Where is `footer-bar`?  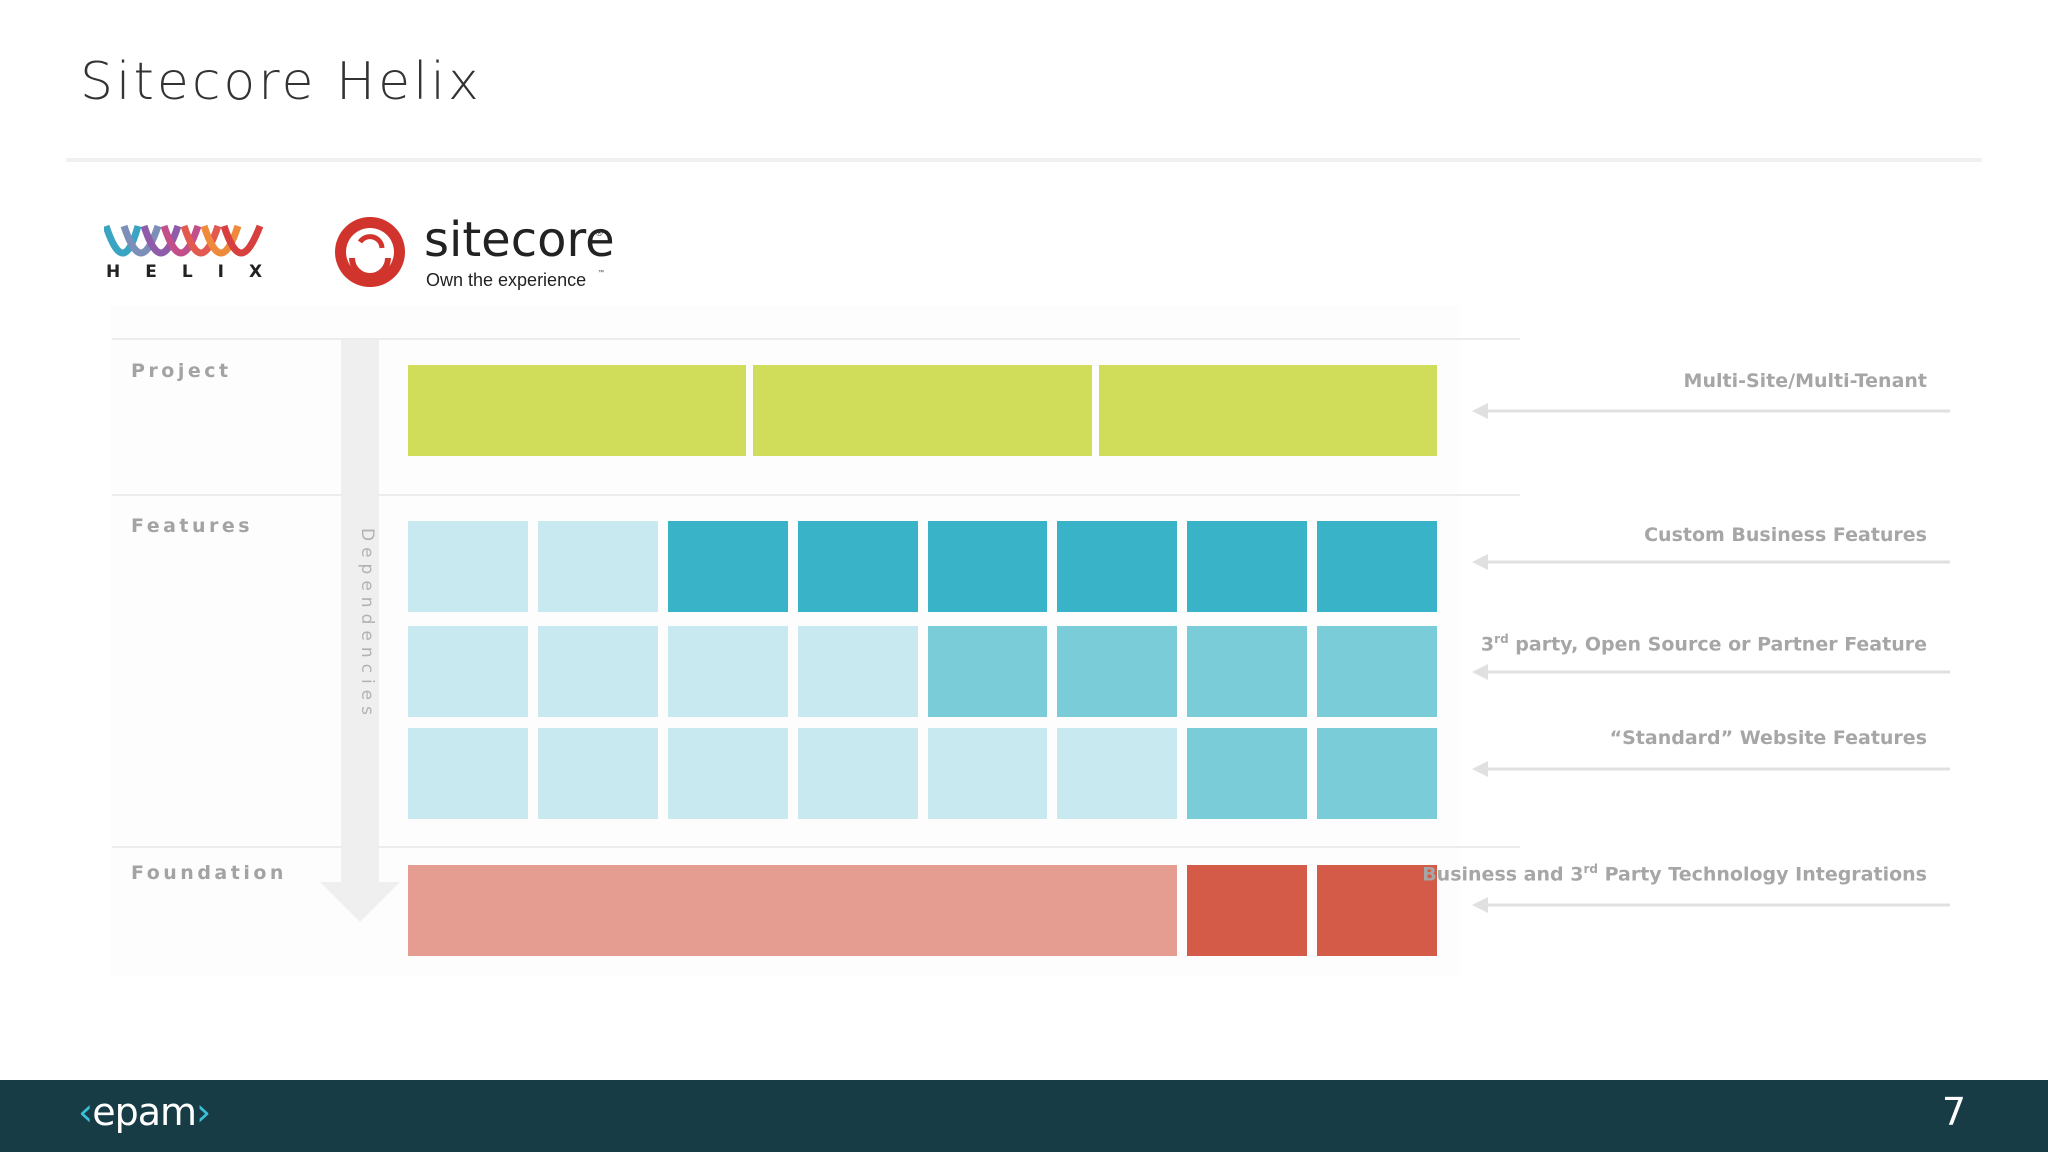 footer-bar is located at coordinates (1024, 1116).